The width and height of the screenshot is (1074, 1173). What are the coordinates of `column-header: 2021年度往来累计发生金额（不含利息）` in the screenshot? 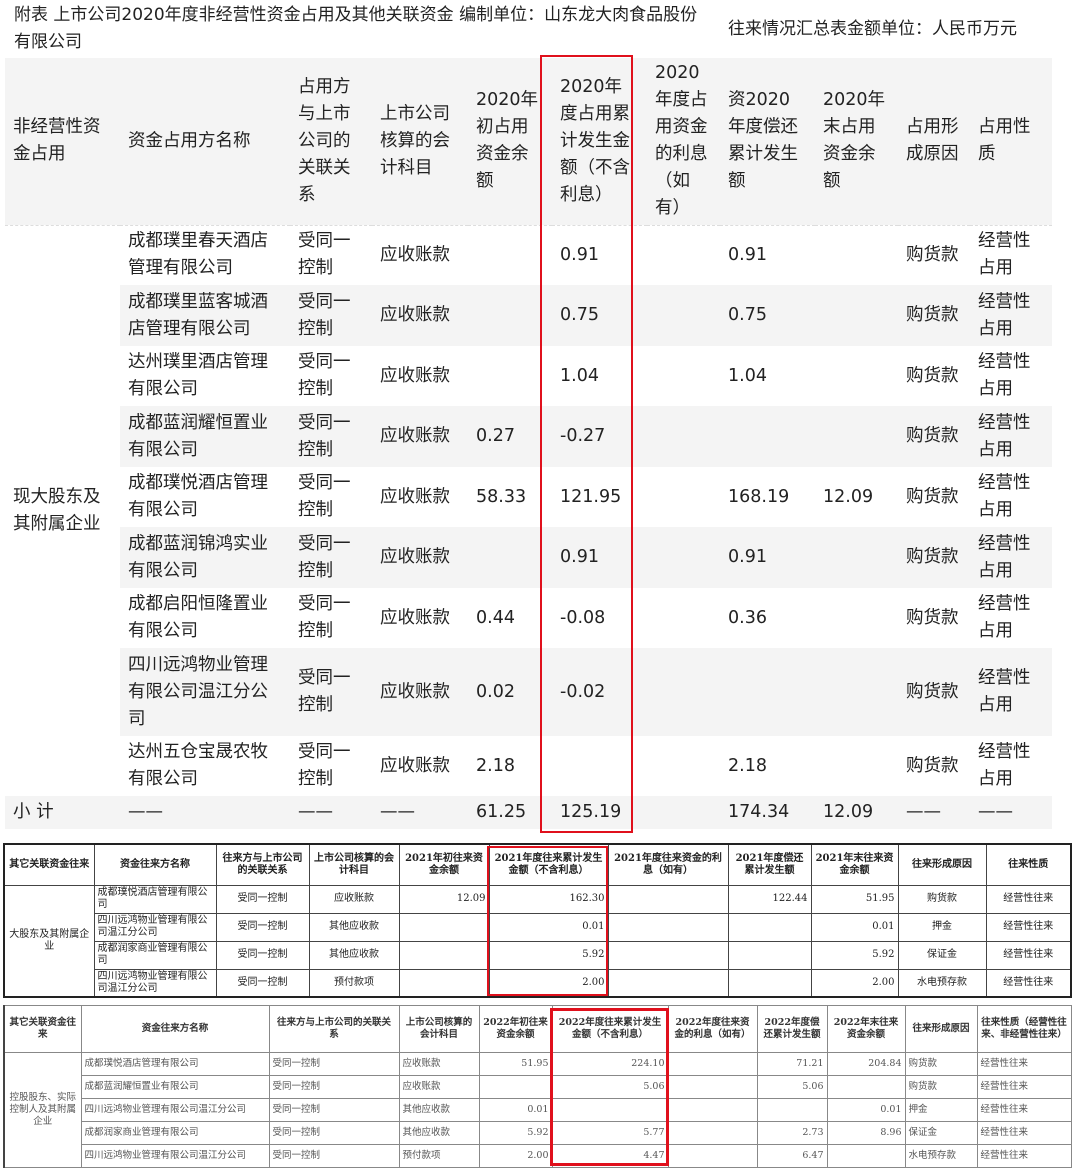 It's located at (548, 864).